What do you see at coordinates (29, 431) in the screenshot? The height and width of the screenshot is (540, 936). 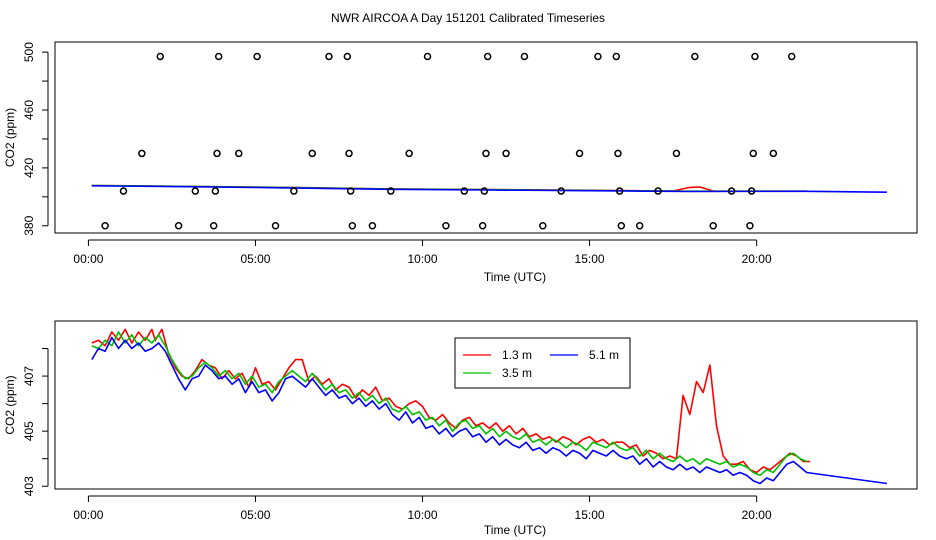 I see `y-tick-label: 405` at bounding box center [29, 431].